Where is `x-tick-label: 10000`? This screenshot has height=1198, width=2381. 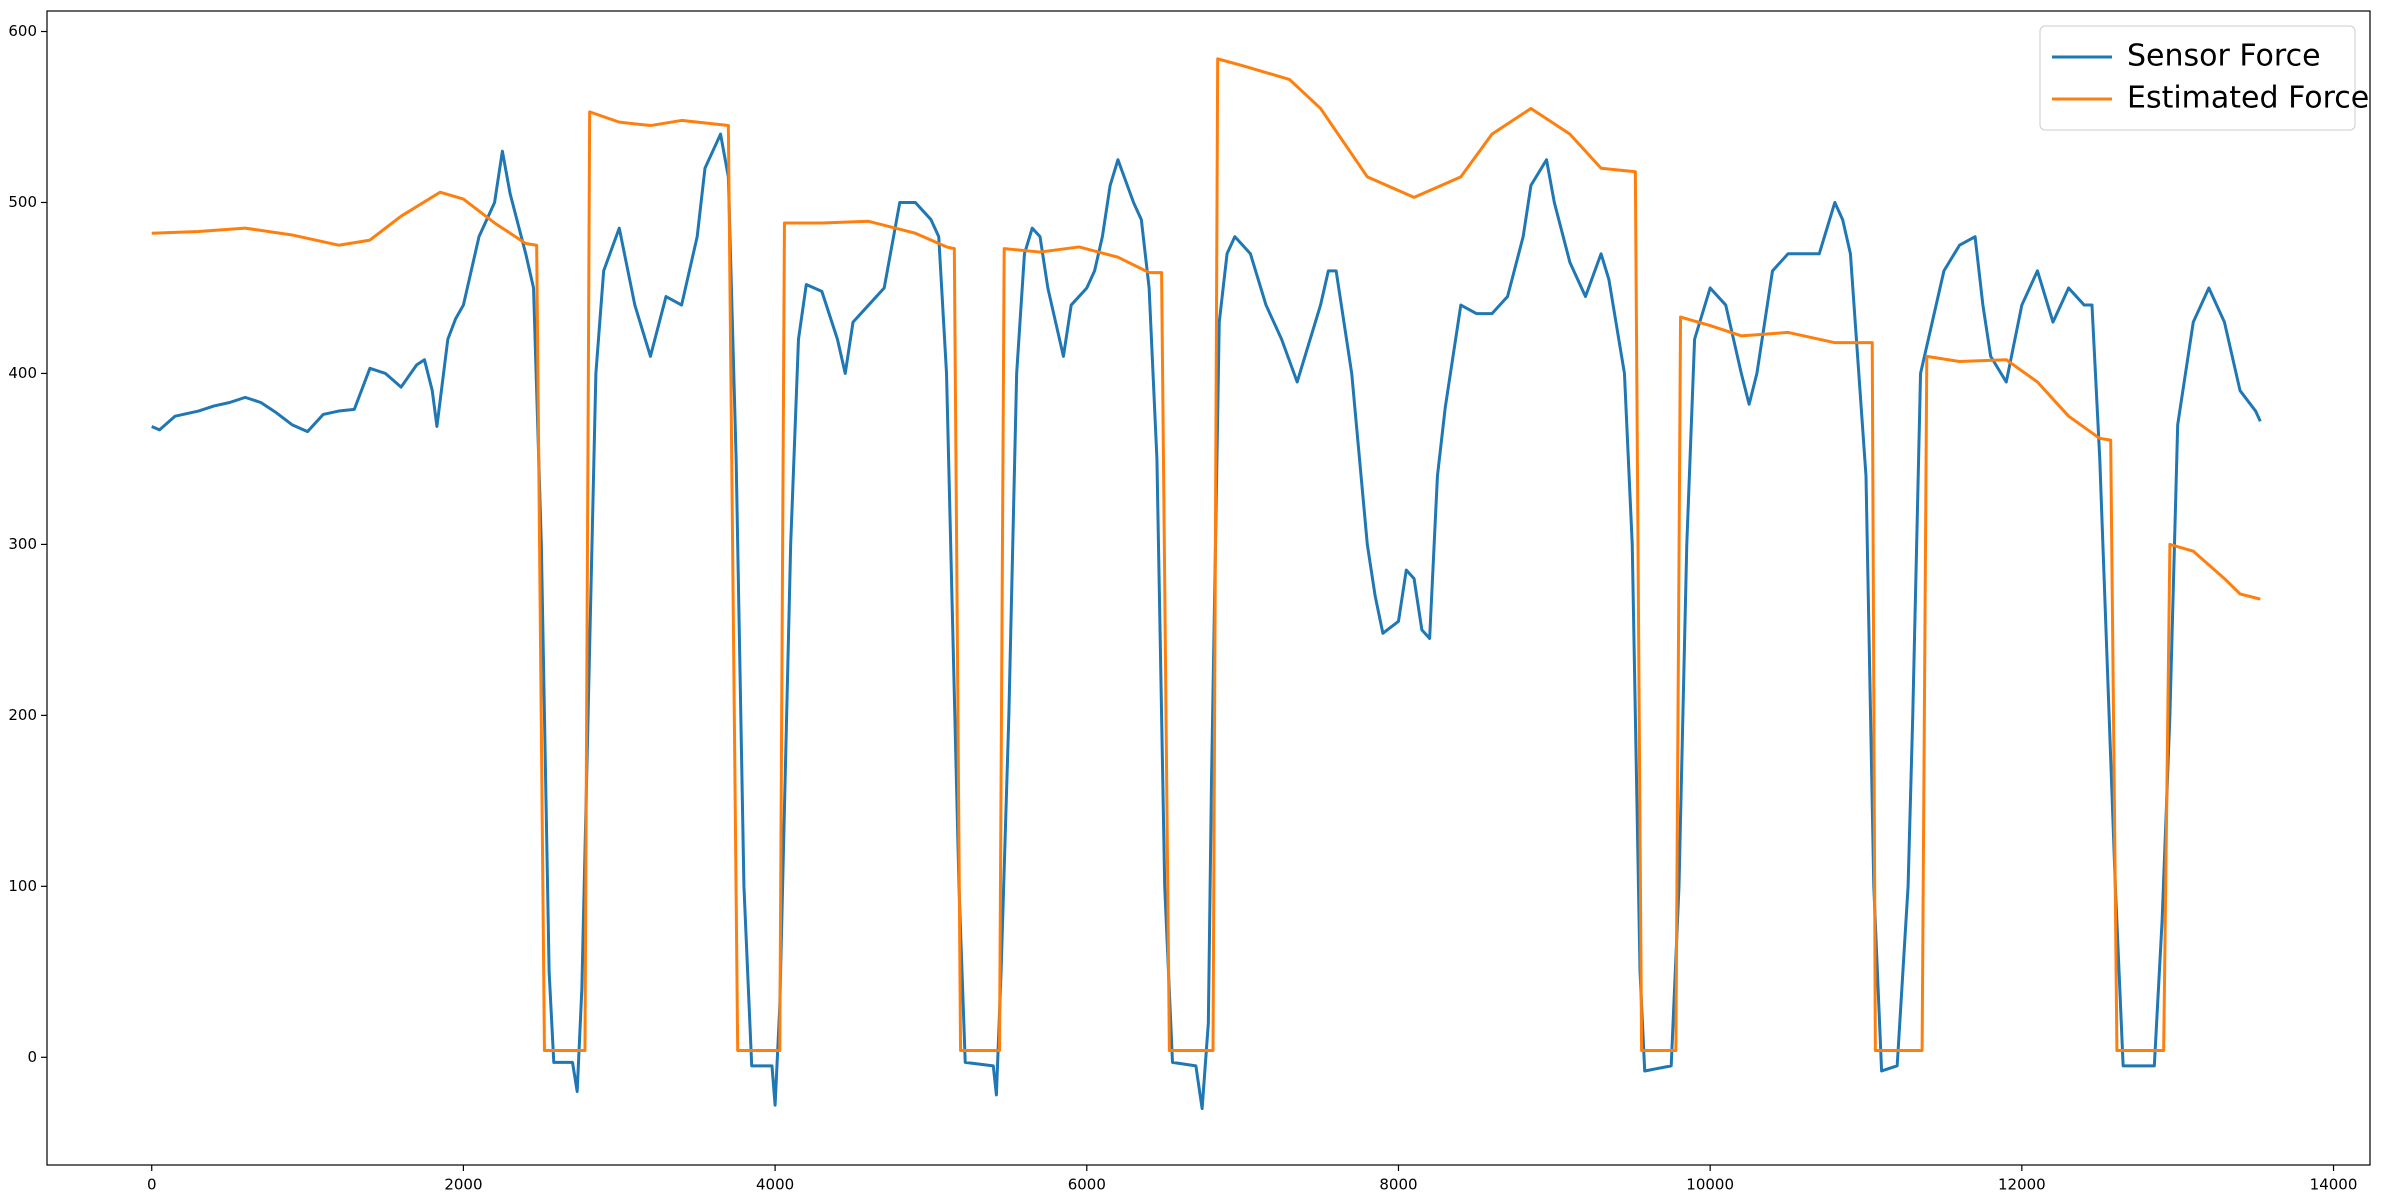
x-tick-label: 10000 is located at coordinates (1710, 1185).